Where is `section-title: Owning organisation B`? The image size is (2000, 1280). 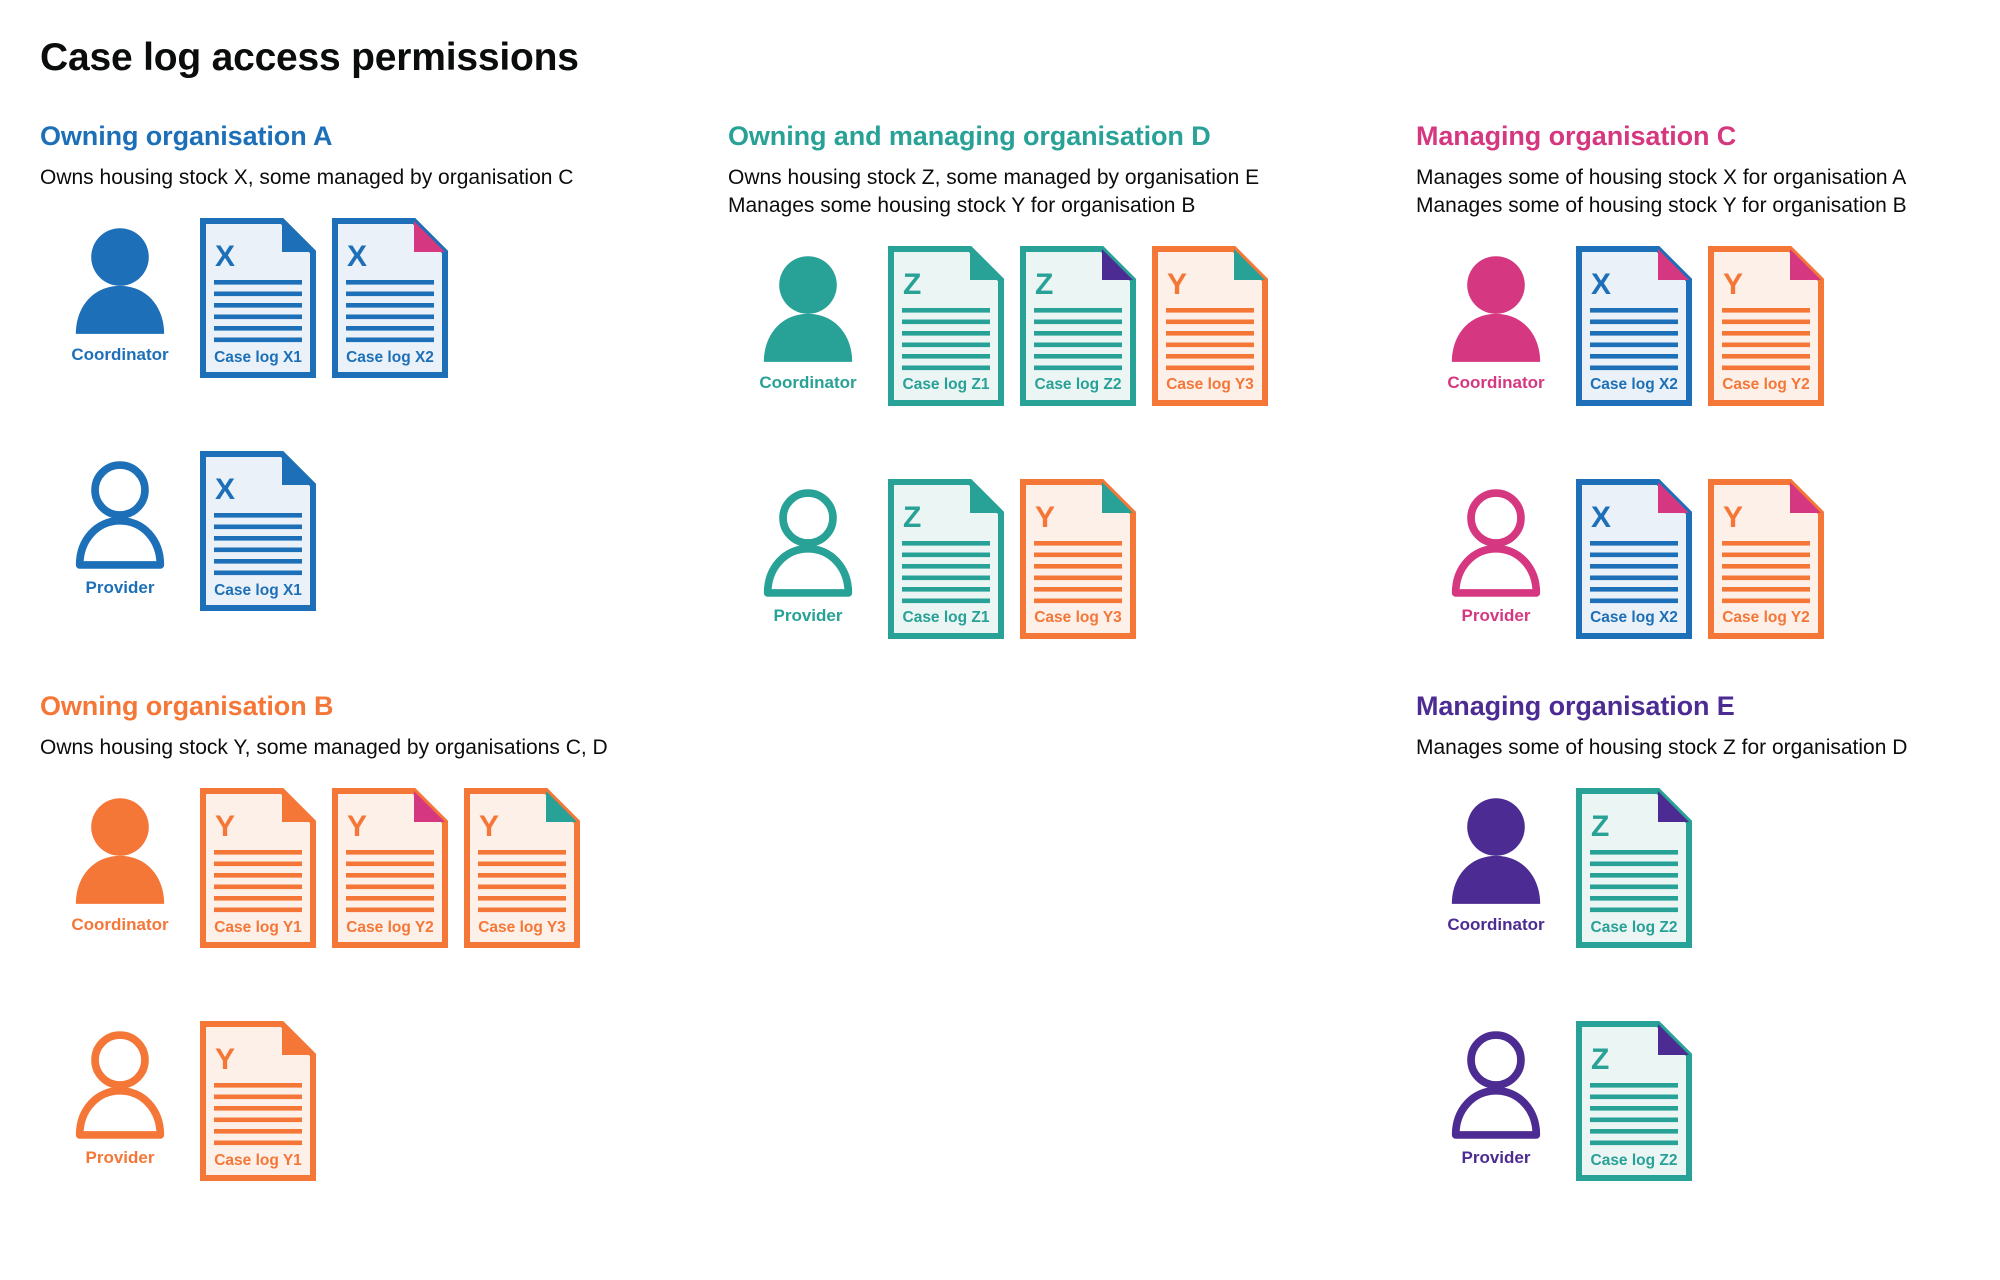 section-title: Owning organisation B is located at coordinates (187, 706).